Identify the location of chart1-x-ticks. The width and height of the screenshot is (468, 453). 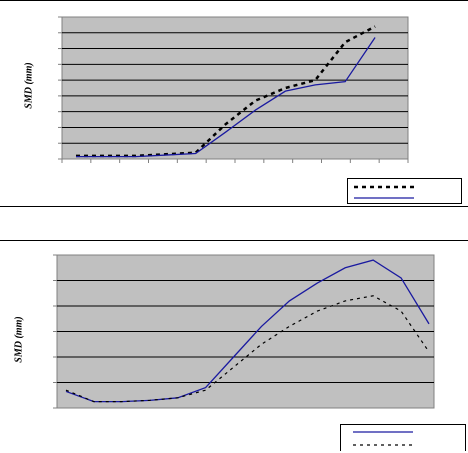
(235, 161).